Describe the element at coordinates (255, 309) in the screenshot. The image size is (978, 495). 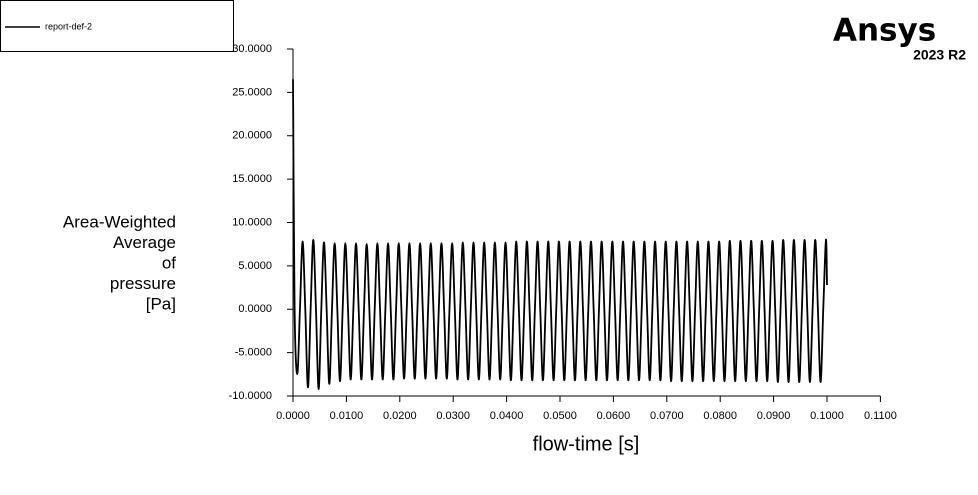
I see `y-tick-label: 0.0000` at that location.